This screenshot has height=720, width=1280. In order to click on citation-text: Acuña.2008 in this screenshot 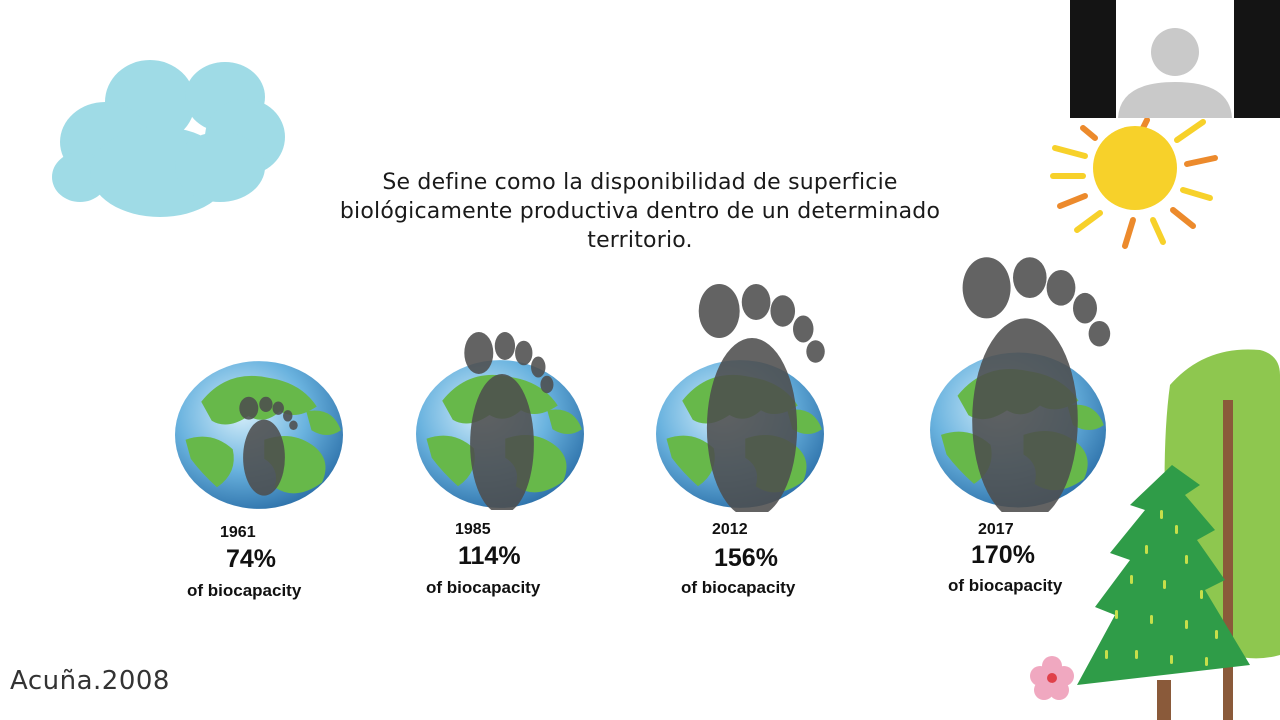, I will do `click(90, 681)`.